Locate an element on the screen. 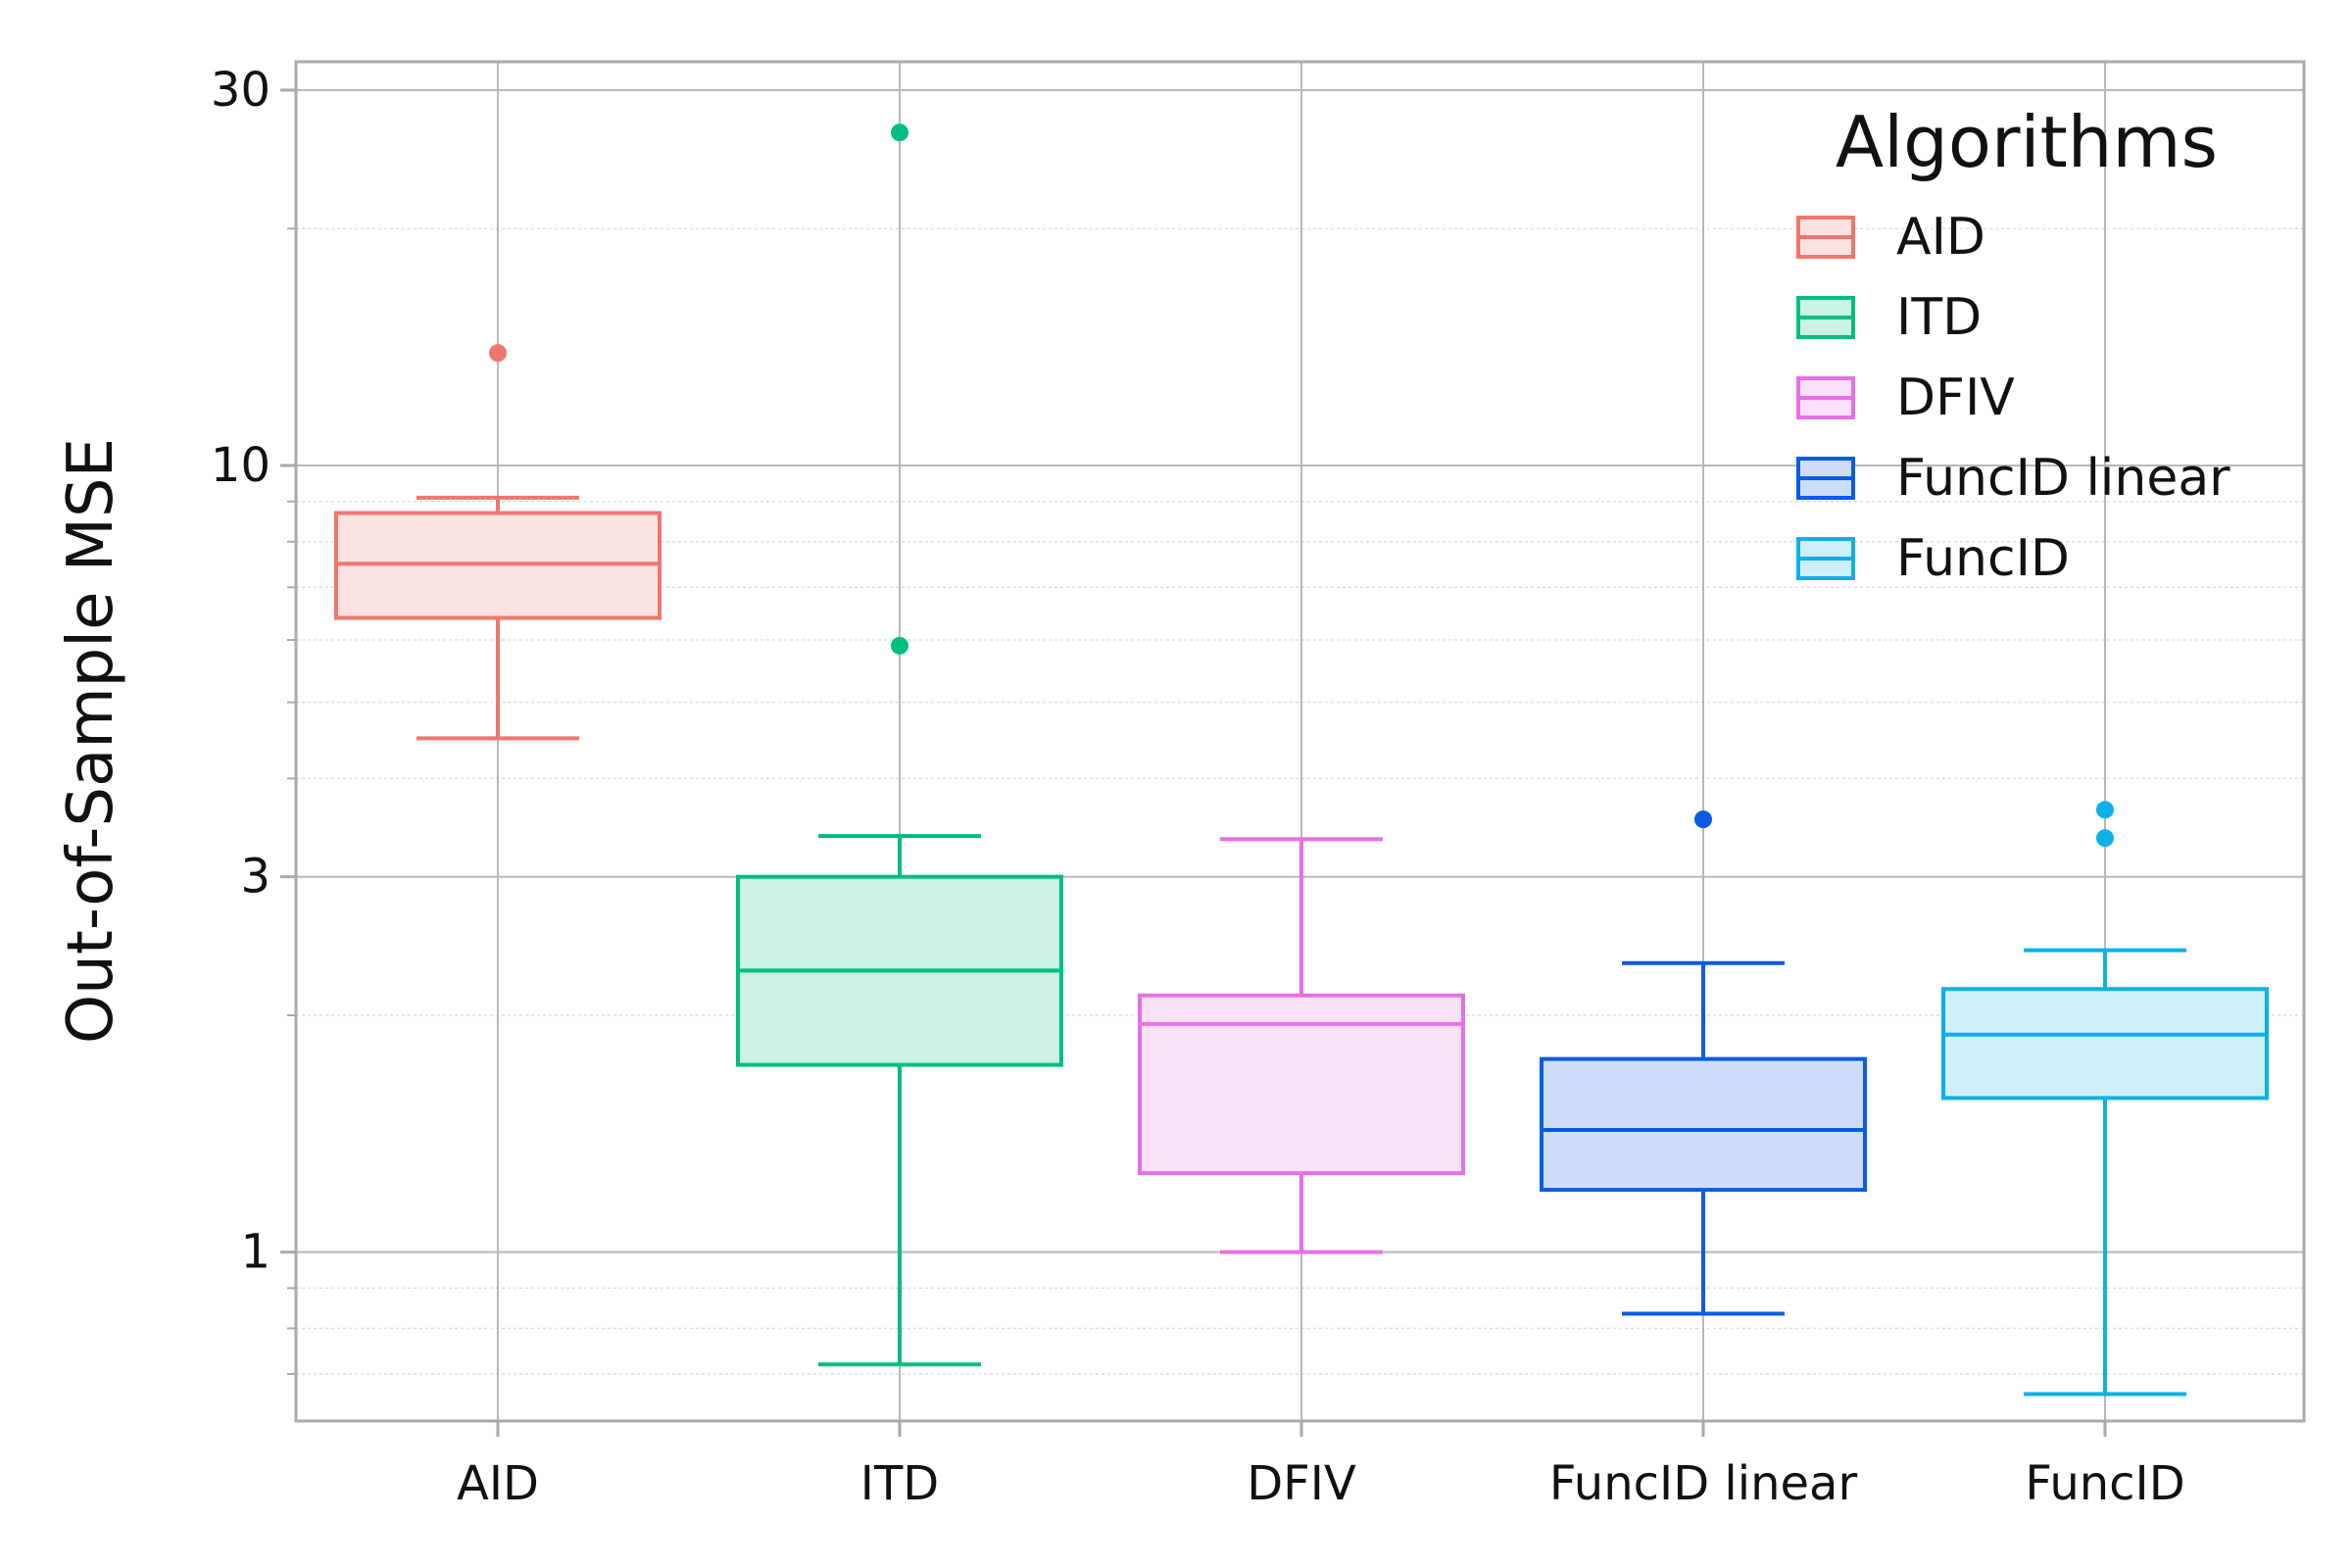  legend-label: AID is located at coordinates (1940, 237).